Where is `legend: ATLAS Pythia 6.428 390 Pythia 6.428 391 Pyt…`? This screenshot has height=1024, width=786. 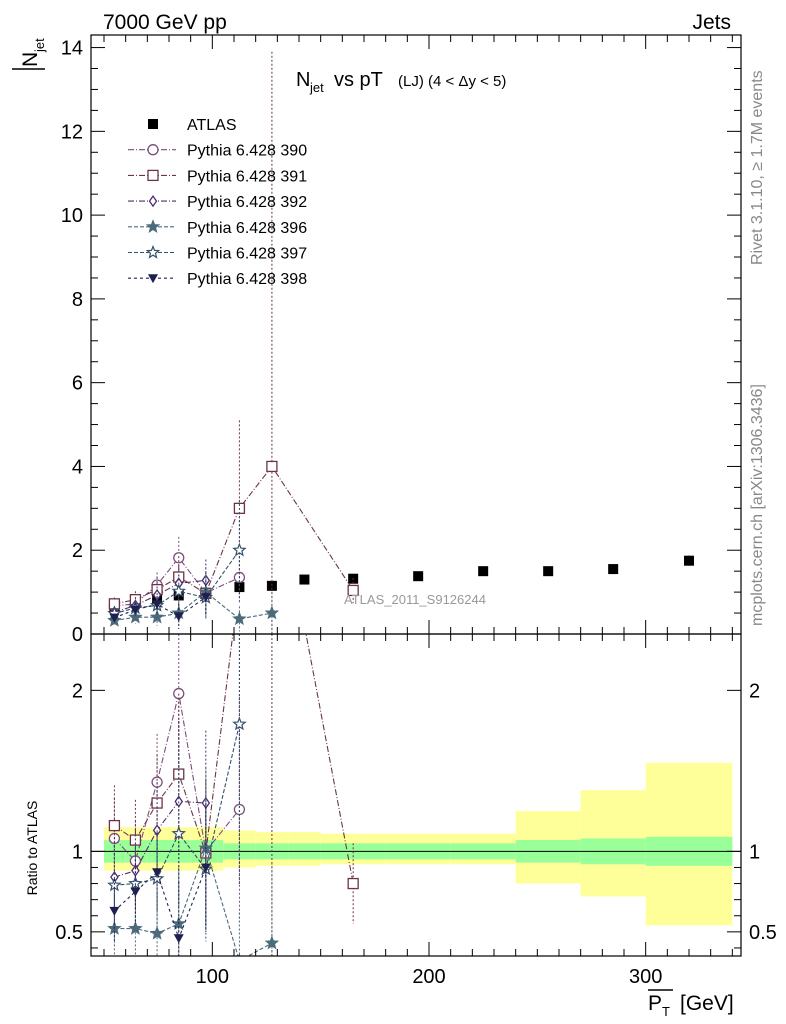
legend: ATLAS Pythia 6.428 390 Pythia 6.428 391 Pyt… is located at coordinates (217, 202).